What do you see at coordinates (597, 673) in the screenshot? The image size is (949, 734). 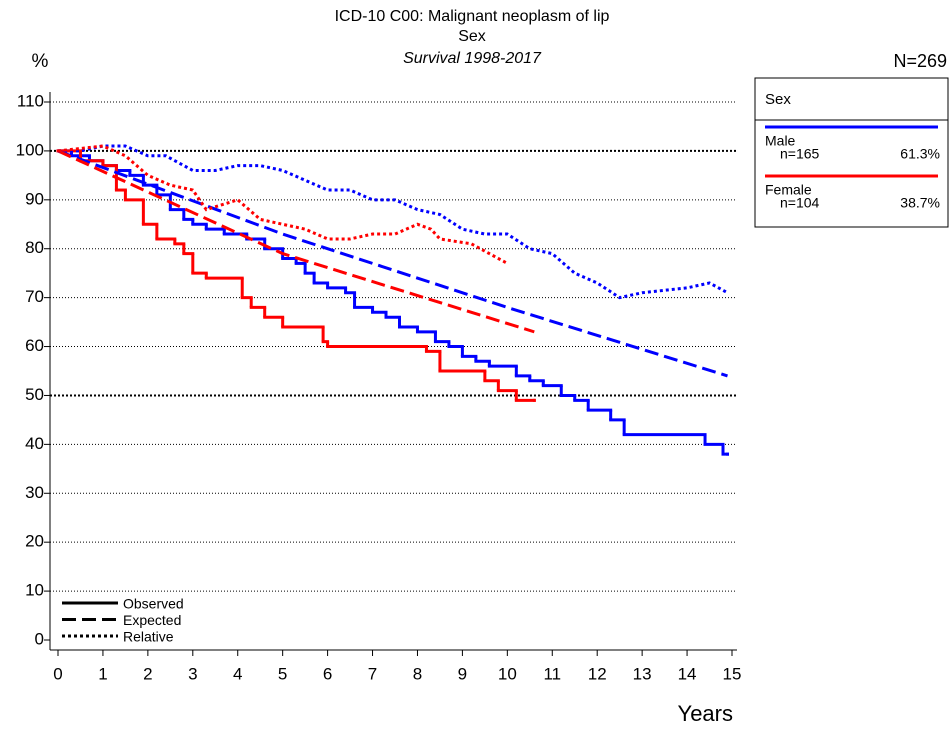 I see `x-tick-label: 12` at bounding box center [597, 673].